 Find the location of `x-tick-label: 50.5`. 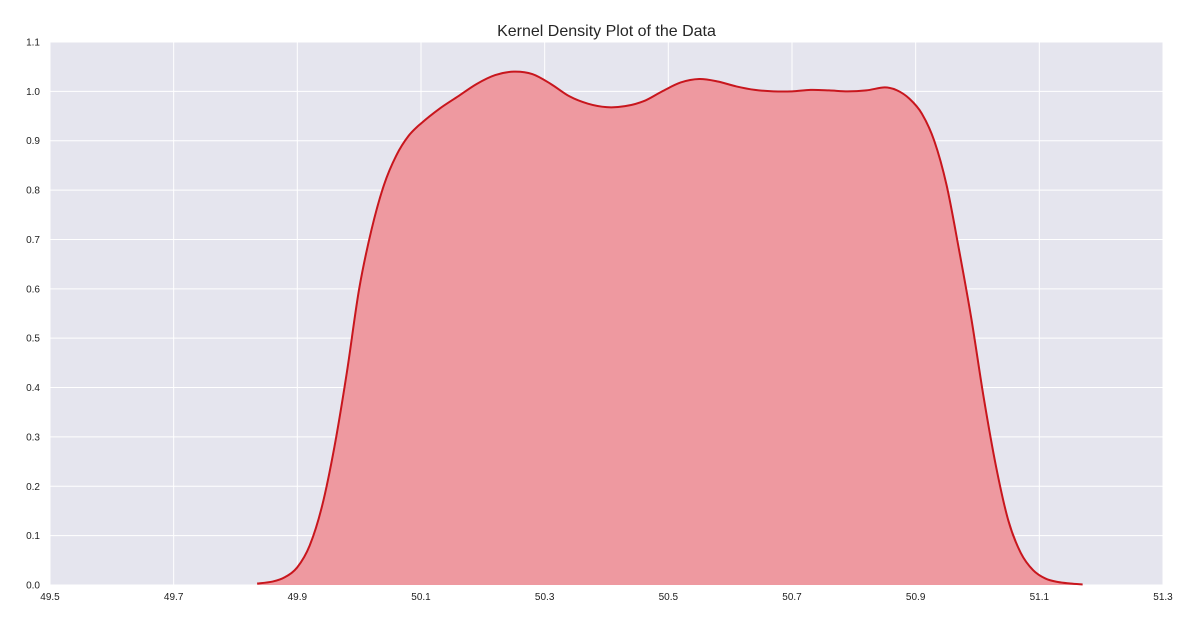

x-tick-label: 50.5 is located at coordinates (669, 597).